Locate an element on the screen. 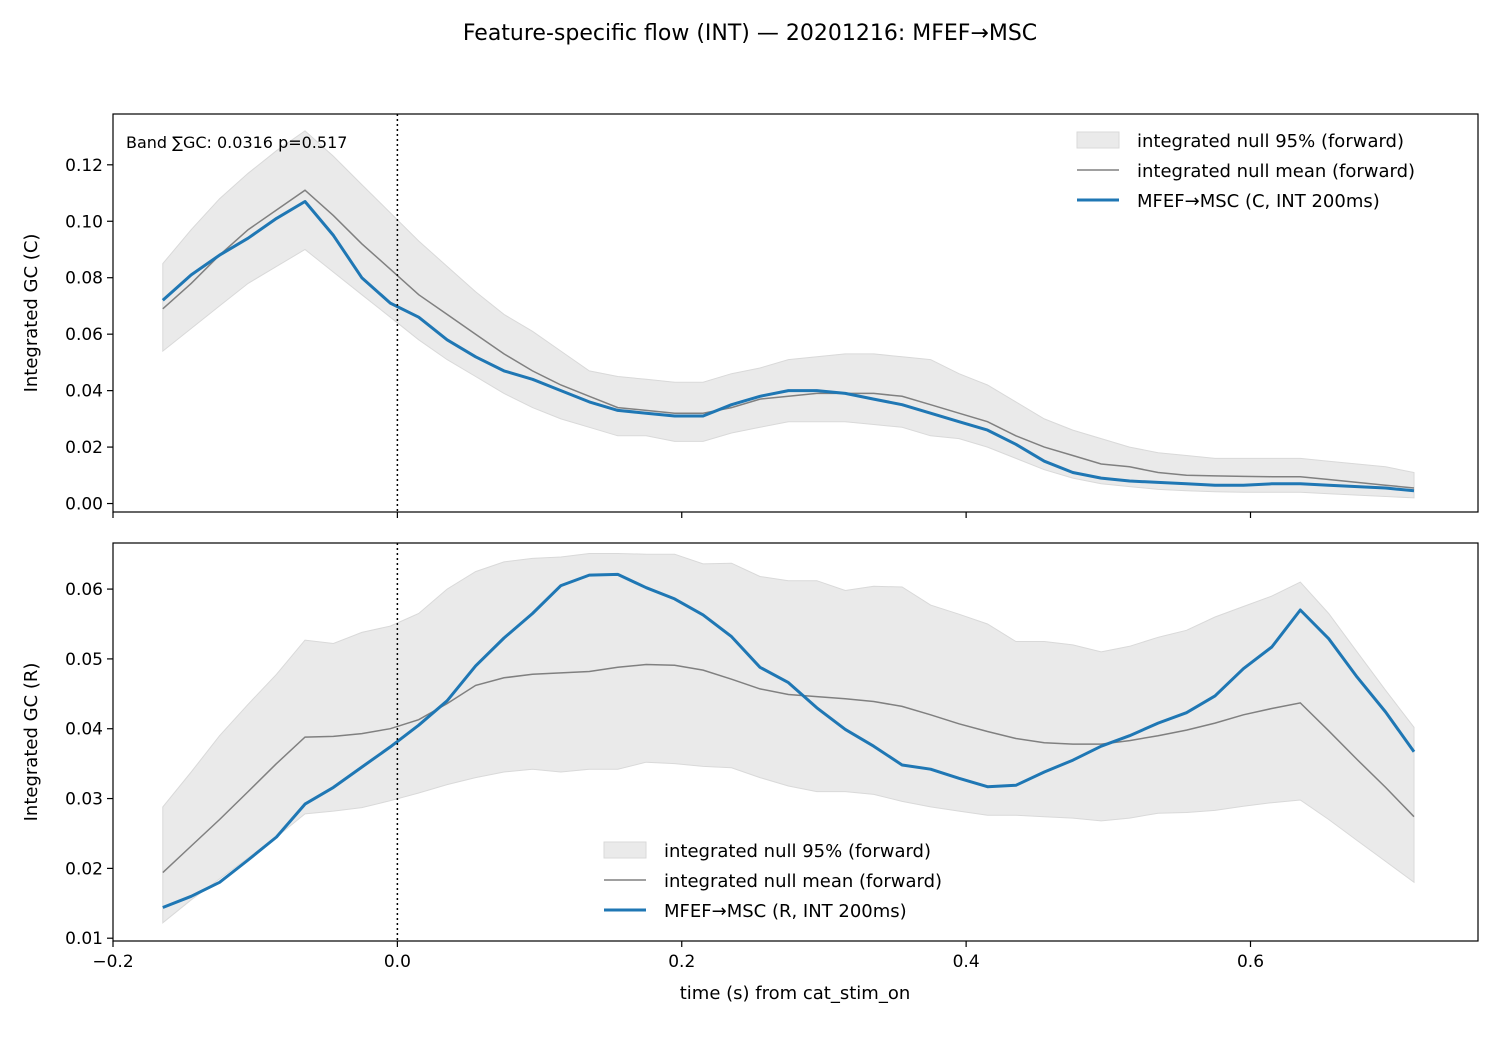 This screenshot has width=1500, height=1050. x-axis-label: time (s) from cat_stim_on is located at coordinates (795, 993).